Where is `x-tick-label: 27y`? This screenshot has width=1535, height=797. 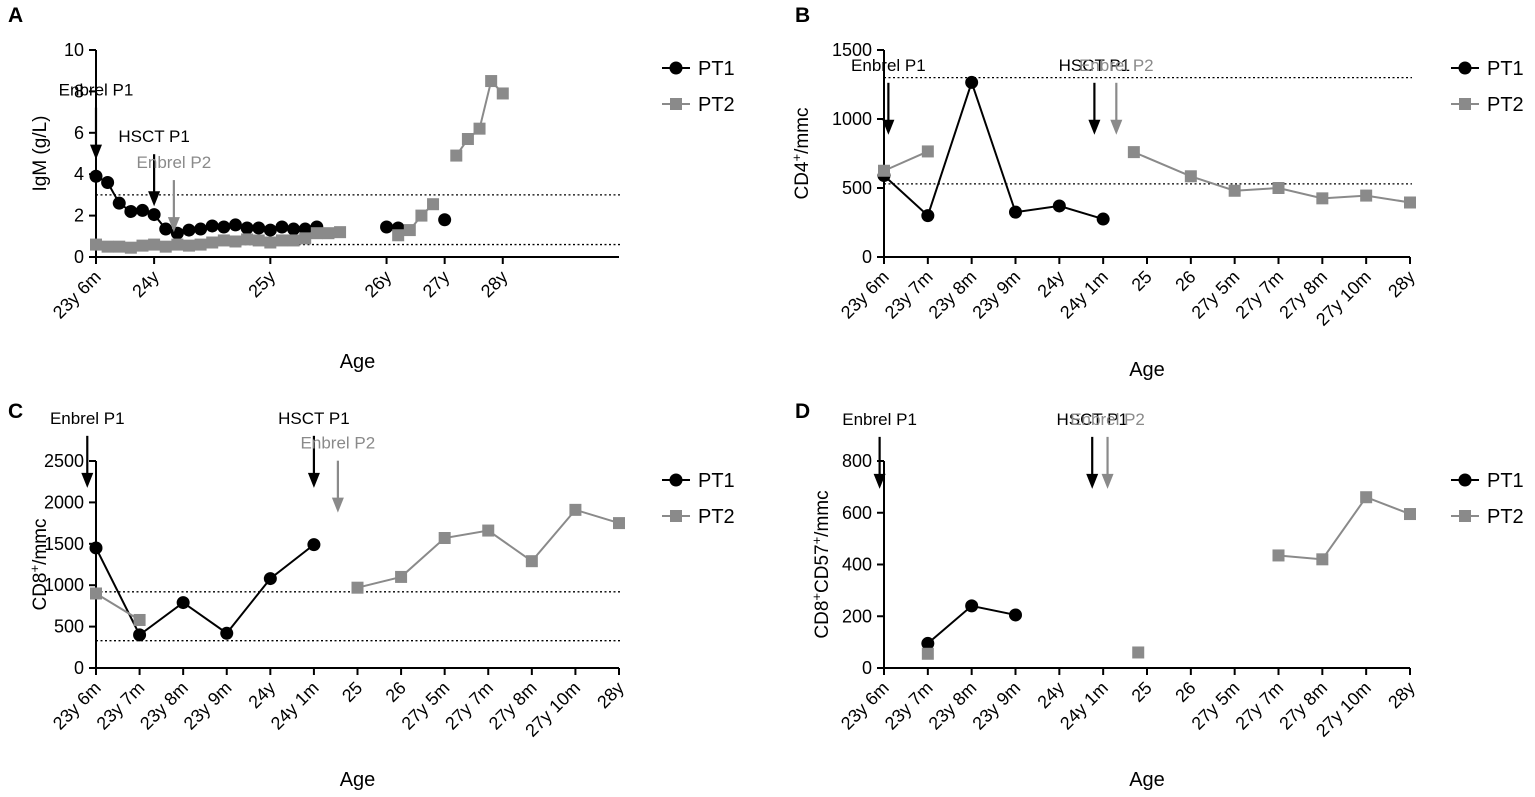
x-tick-label: 27y is located at coordinates (436, 284).